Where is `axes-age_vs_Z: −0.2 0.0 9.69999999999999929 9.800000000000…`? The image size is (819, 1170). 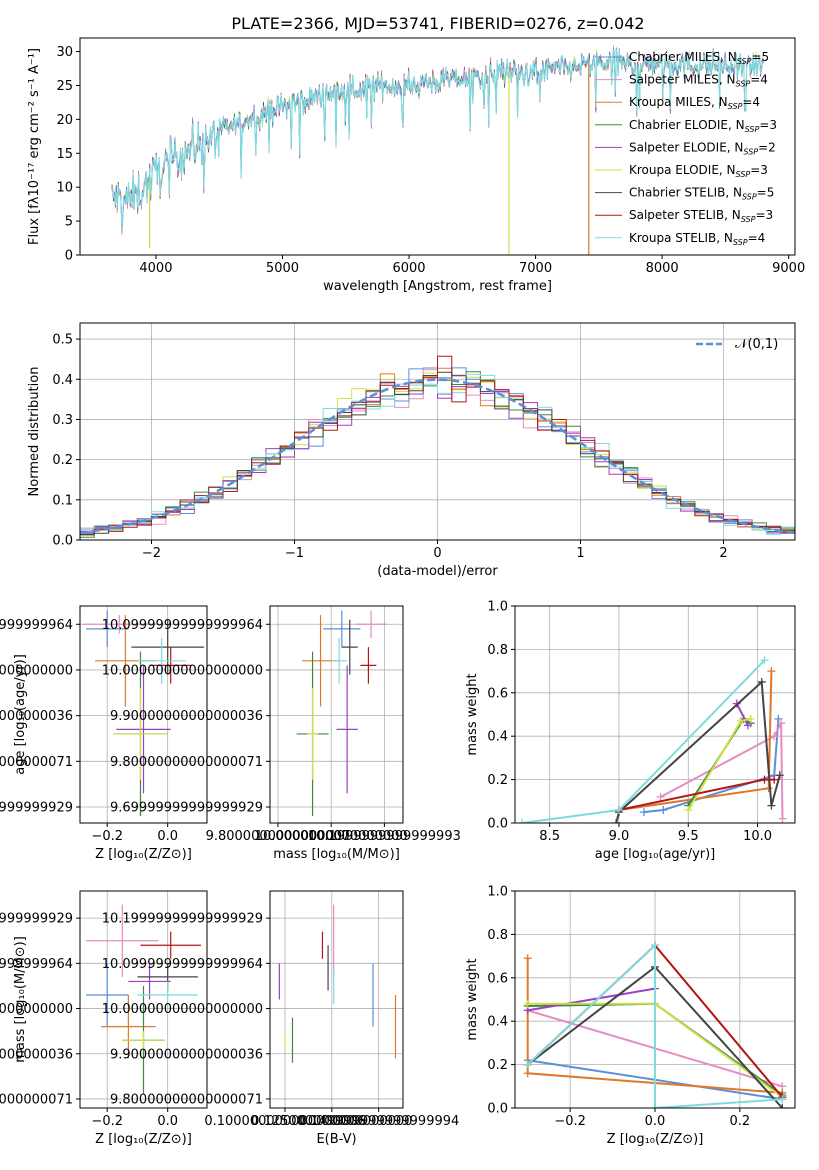
axes-age_vs_Z: −0.2 0.0 9.69999999999999929 9.800000000000… is located at coordinates (104, 733).